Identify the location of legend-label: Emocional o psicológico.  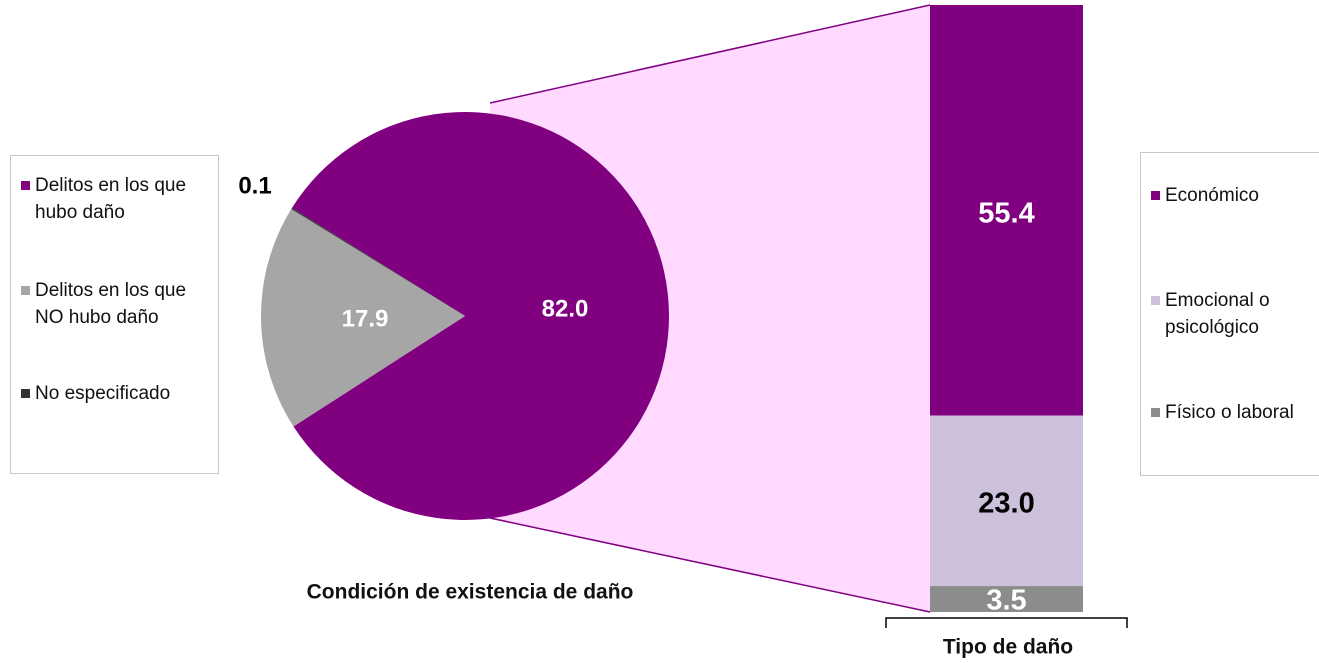
(1217, 314).